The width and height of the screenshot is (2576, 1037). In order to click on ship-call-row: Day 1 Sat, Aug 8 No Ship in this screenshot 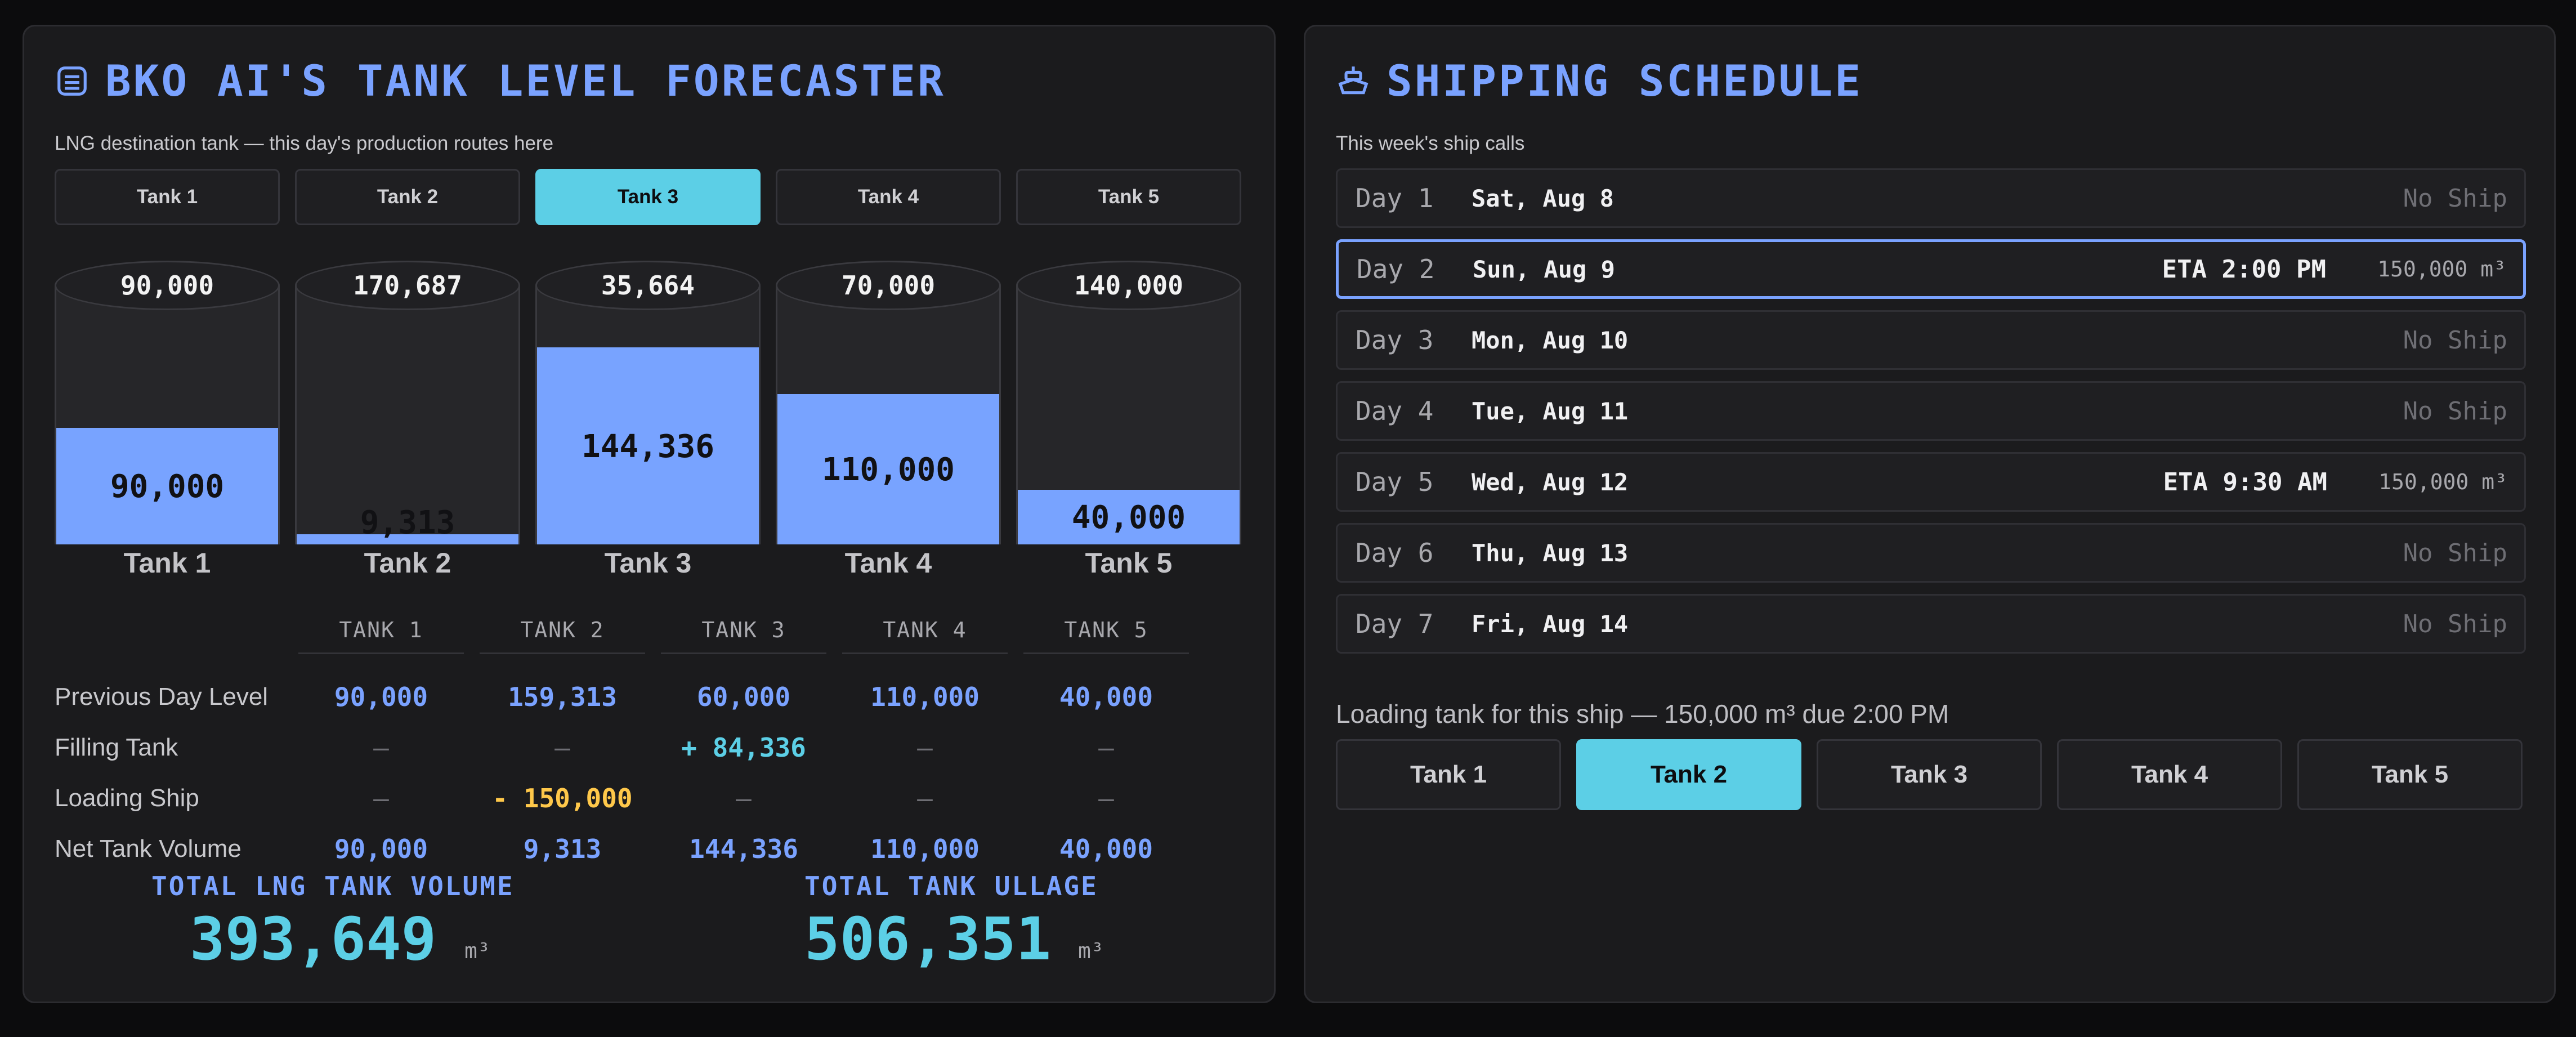, I will do `click(1931, 198)`.